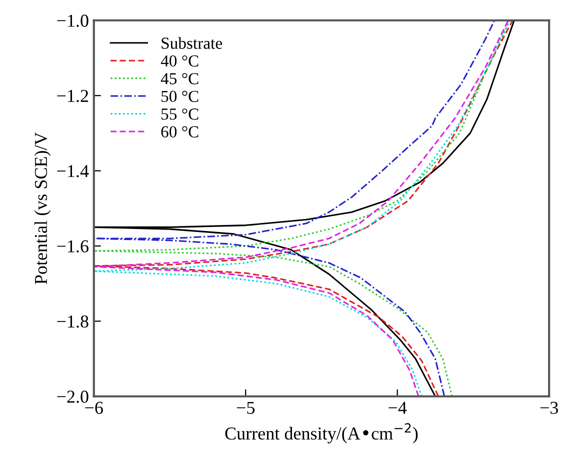 The image size is (569, 453). What do you see at coordinates (73, 171) in the screenshot?
I see `y-tick-label: −1.4` at bounding box center [73, 171].